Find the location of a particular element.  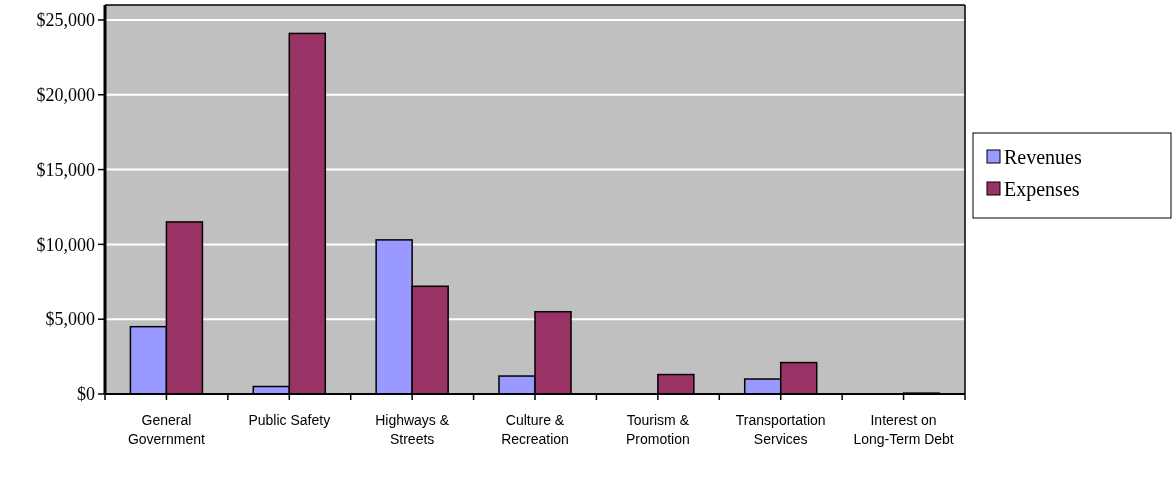

y-tick-label: $25,000 is located at coordinates (65, 20).